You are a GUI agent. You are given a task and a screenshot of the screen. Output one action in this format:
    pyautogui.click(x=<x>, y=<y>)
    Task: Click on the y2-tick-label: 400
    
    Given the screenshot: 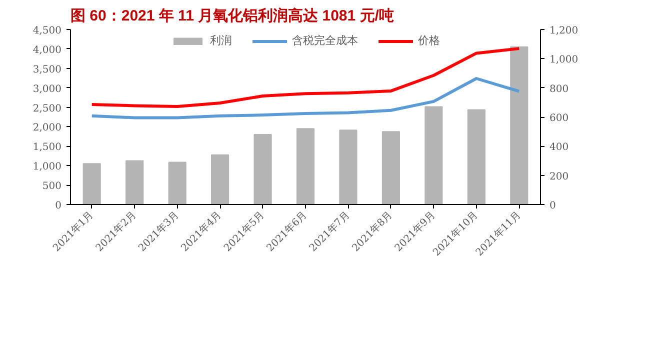 What is the action you would take?
    pyautogui.click(x=559, y=148)
    